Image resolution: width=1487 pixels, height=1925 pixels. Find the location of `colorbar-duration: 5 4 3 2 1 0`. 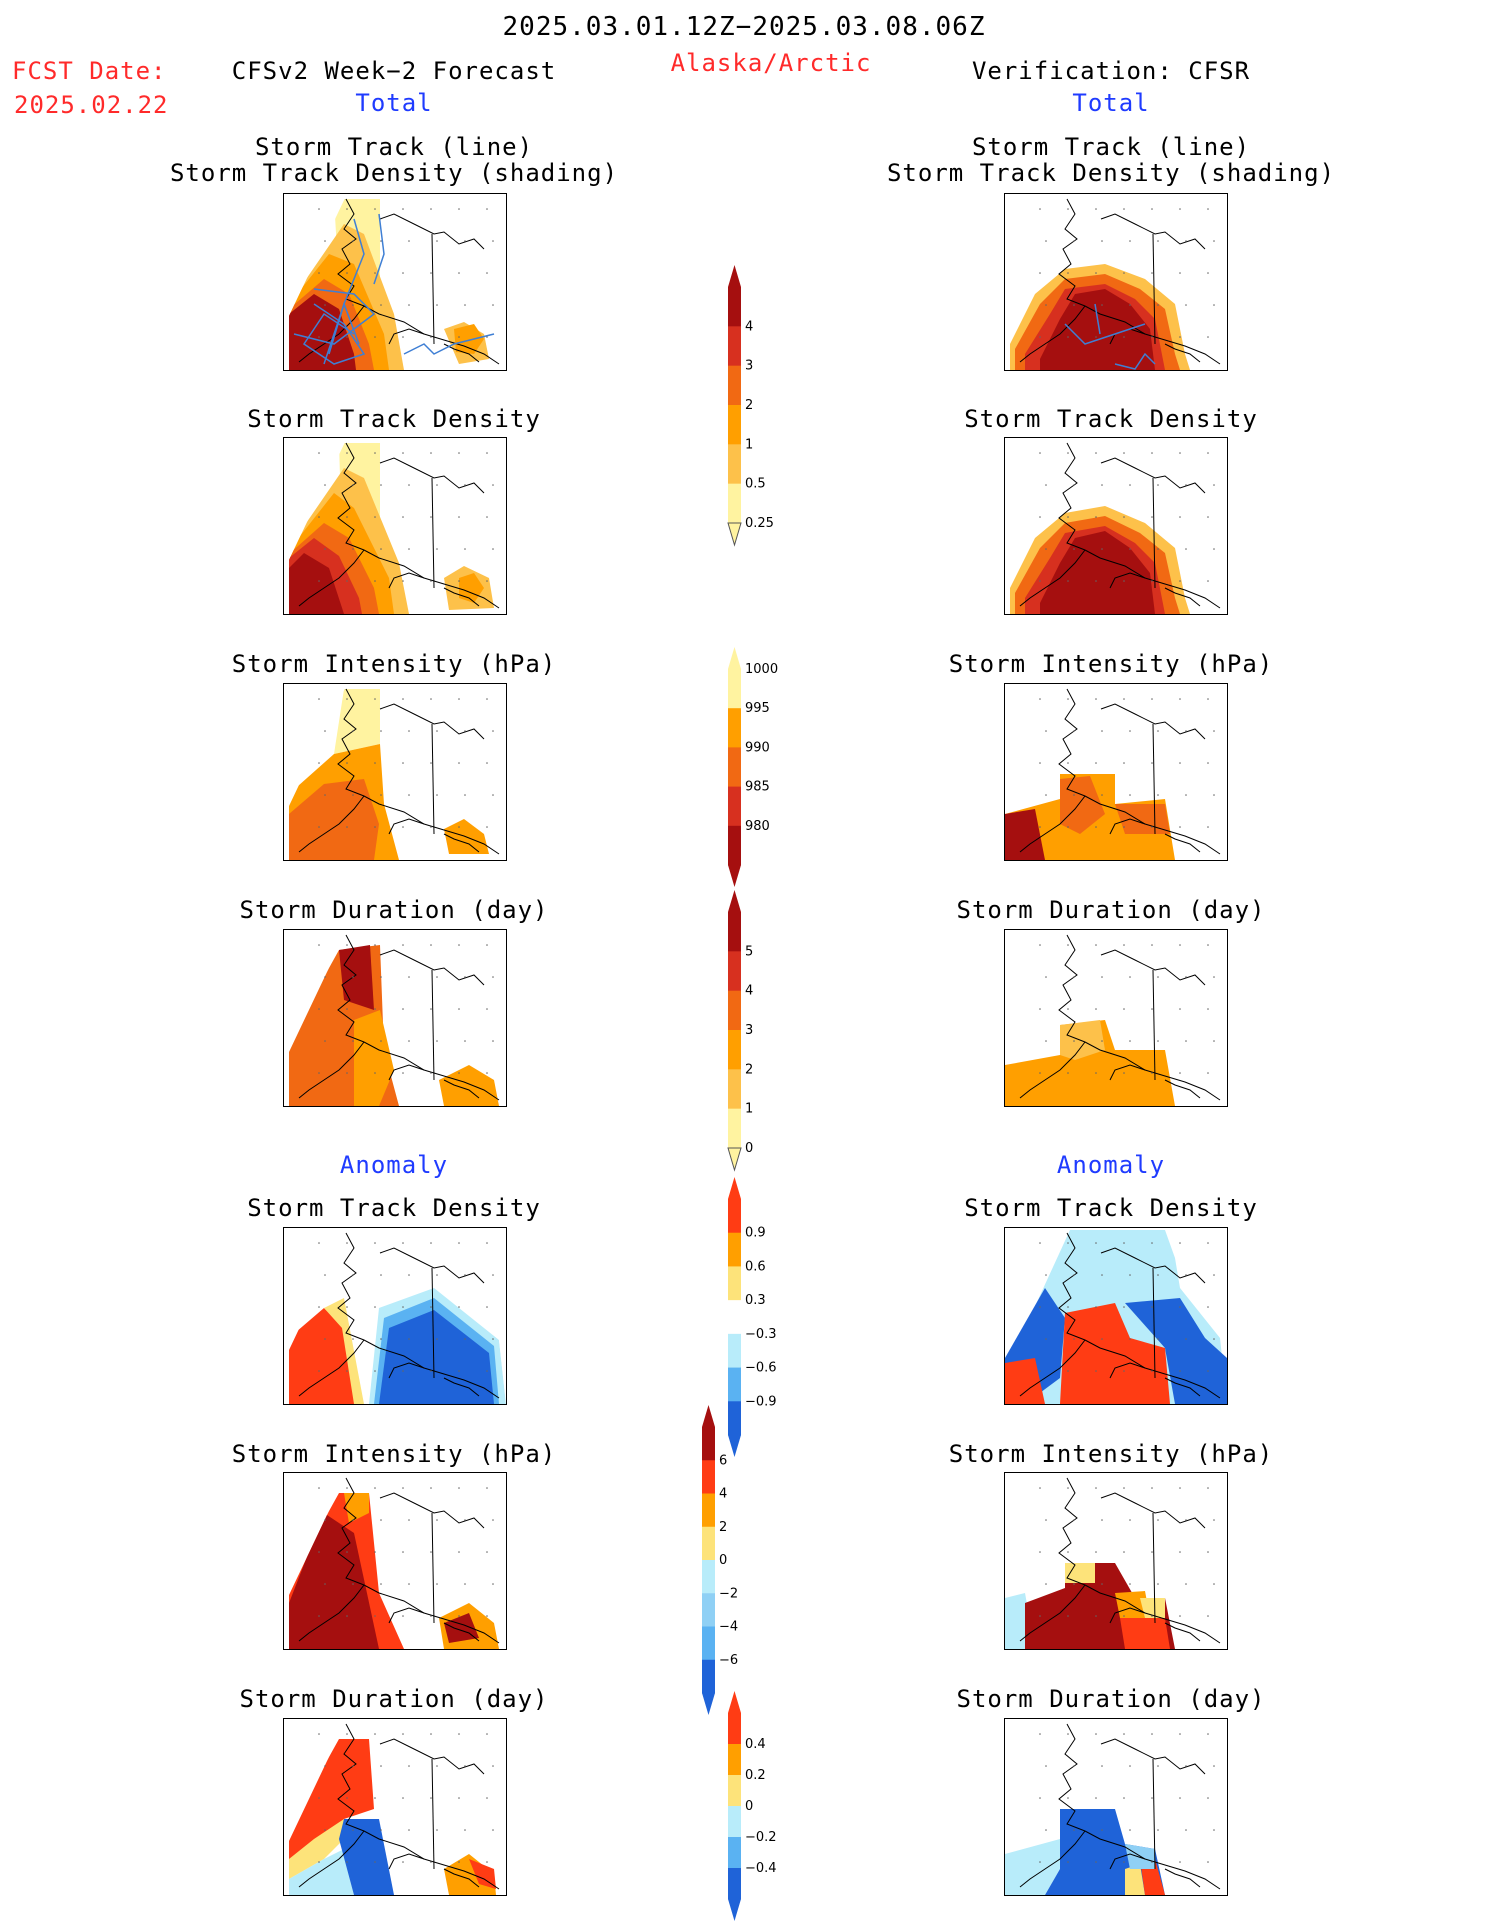

colorbar-duration: 5 4 3 2 1 0 is located at coordinates (755, 1031).